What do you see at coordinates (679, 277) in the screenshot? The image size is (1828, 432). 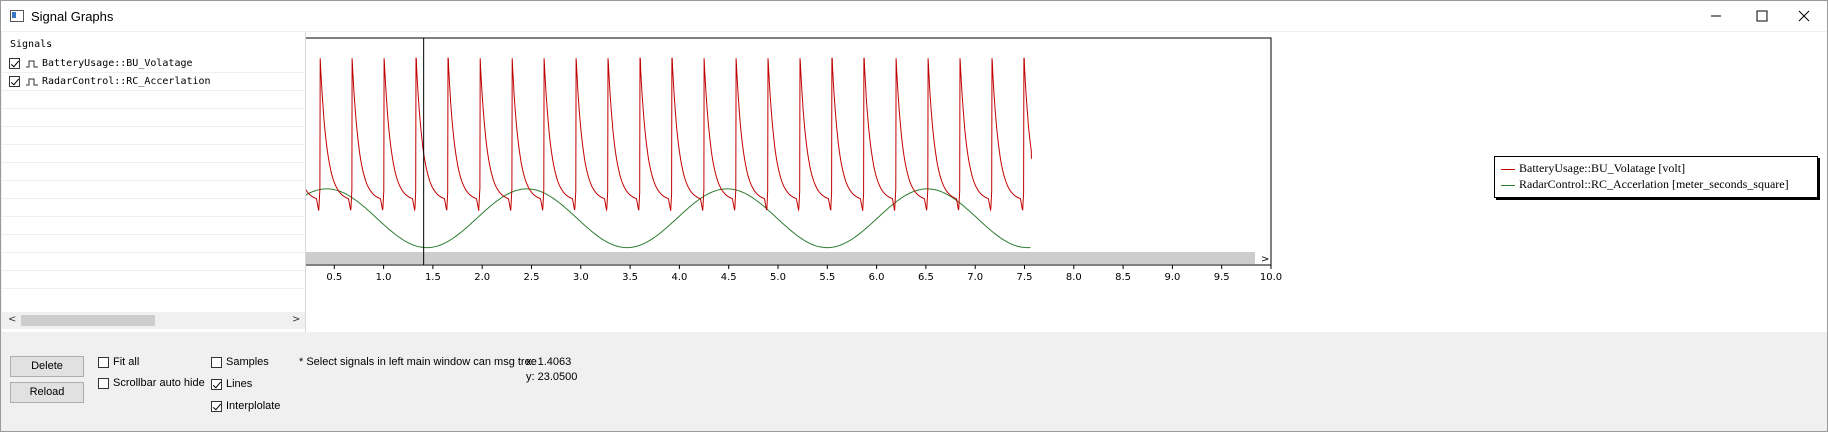 I see `x-tick-label: 4.0` at bounding box center [679, 277].